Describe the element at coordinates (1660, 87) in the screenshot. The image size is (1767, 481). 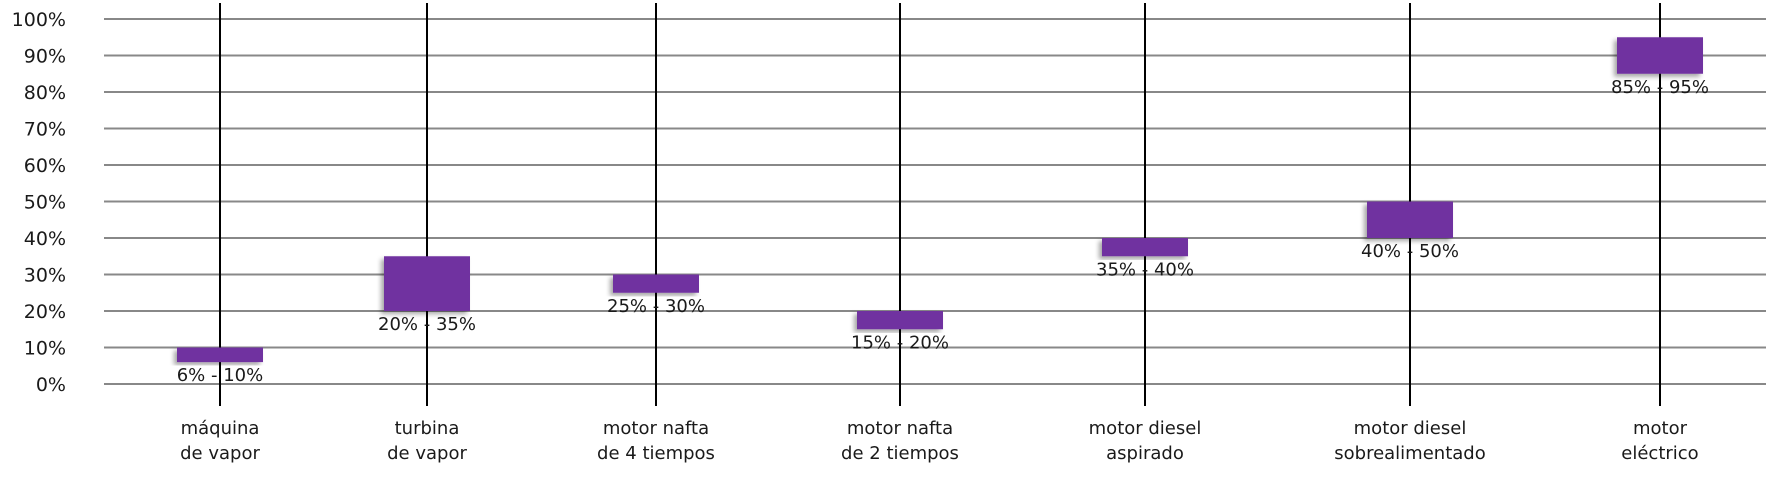
I see `data-label: 85% - 95%` at that location.